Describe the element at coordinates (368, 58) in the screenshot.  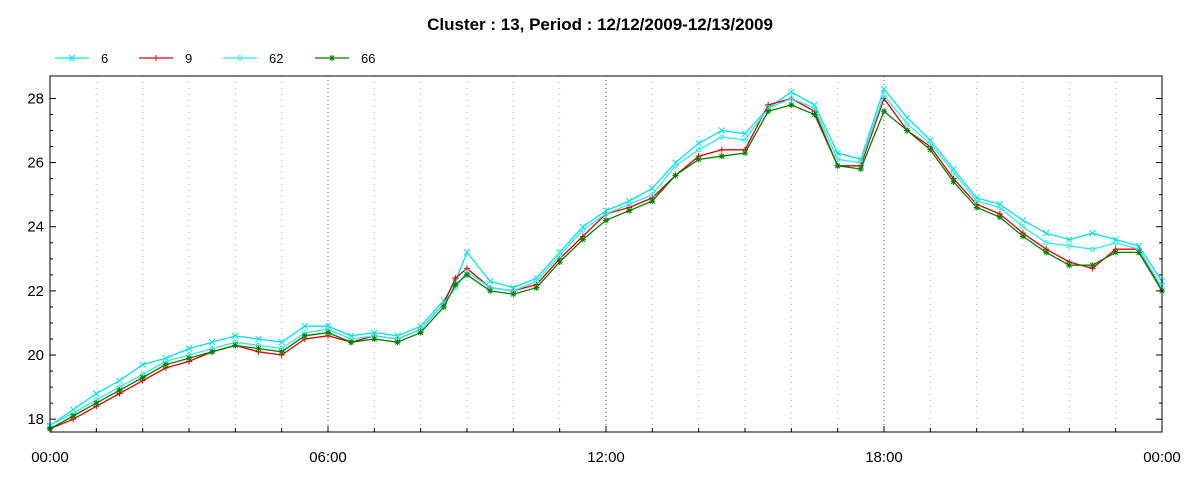
I see `legend-label: 66` at that location.